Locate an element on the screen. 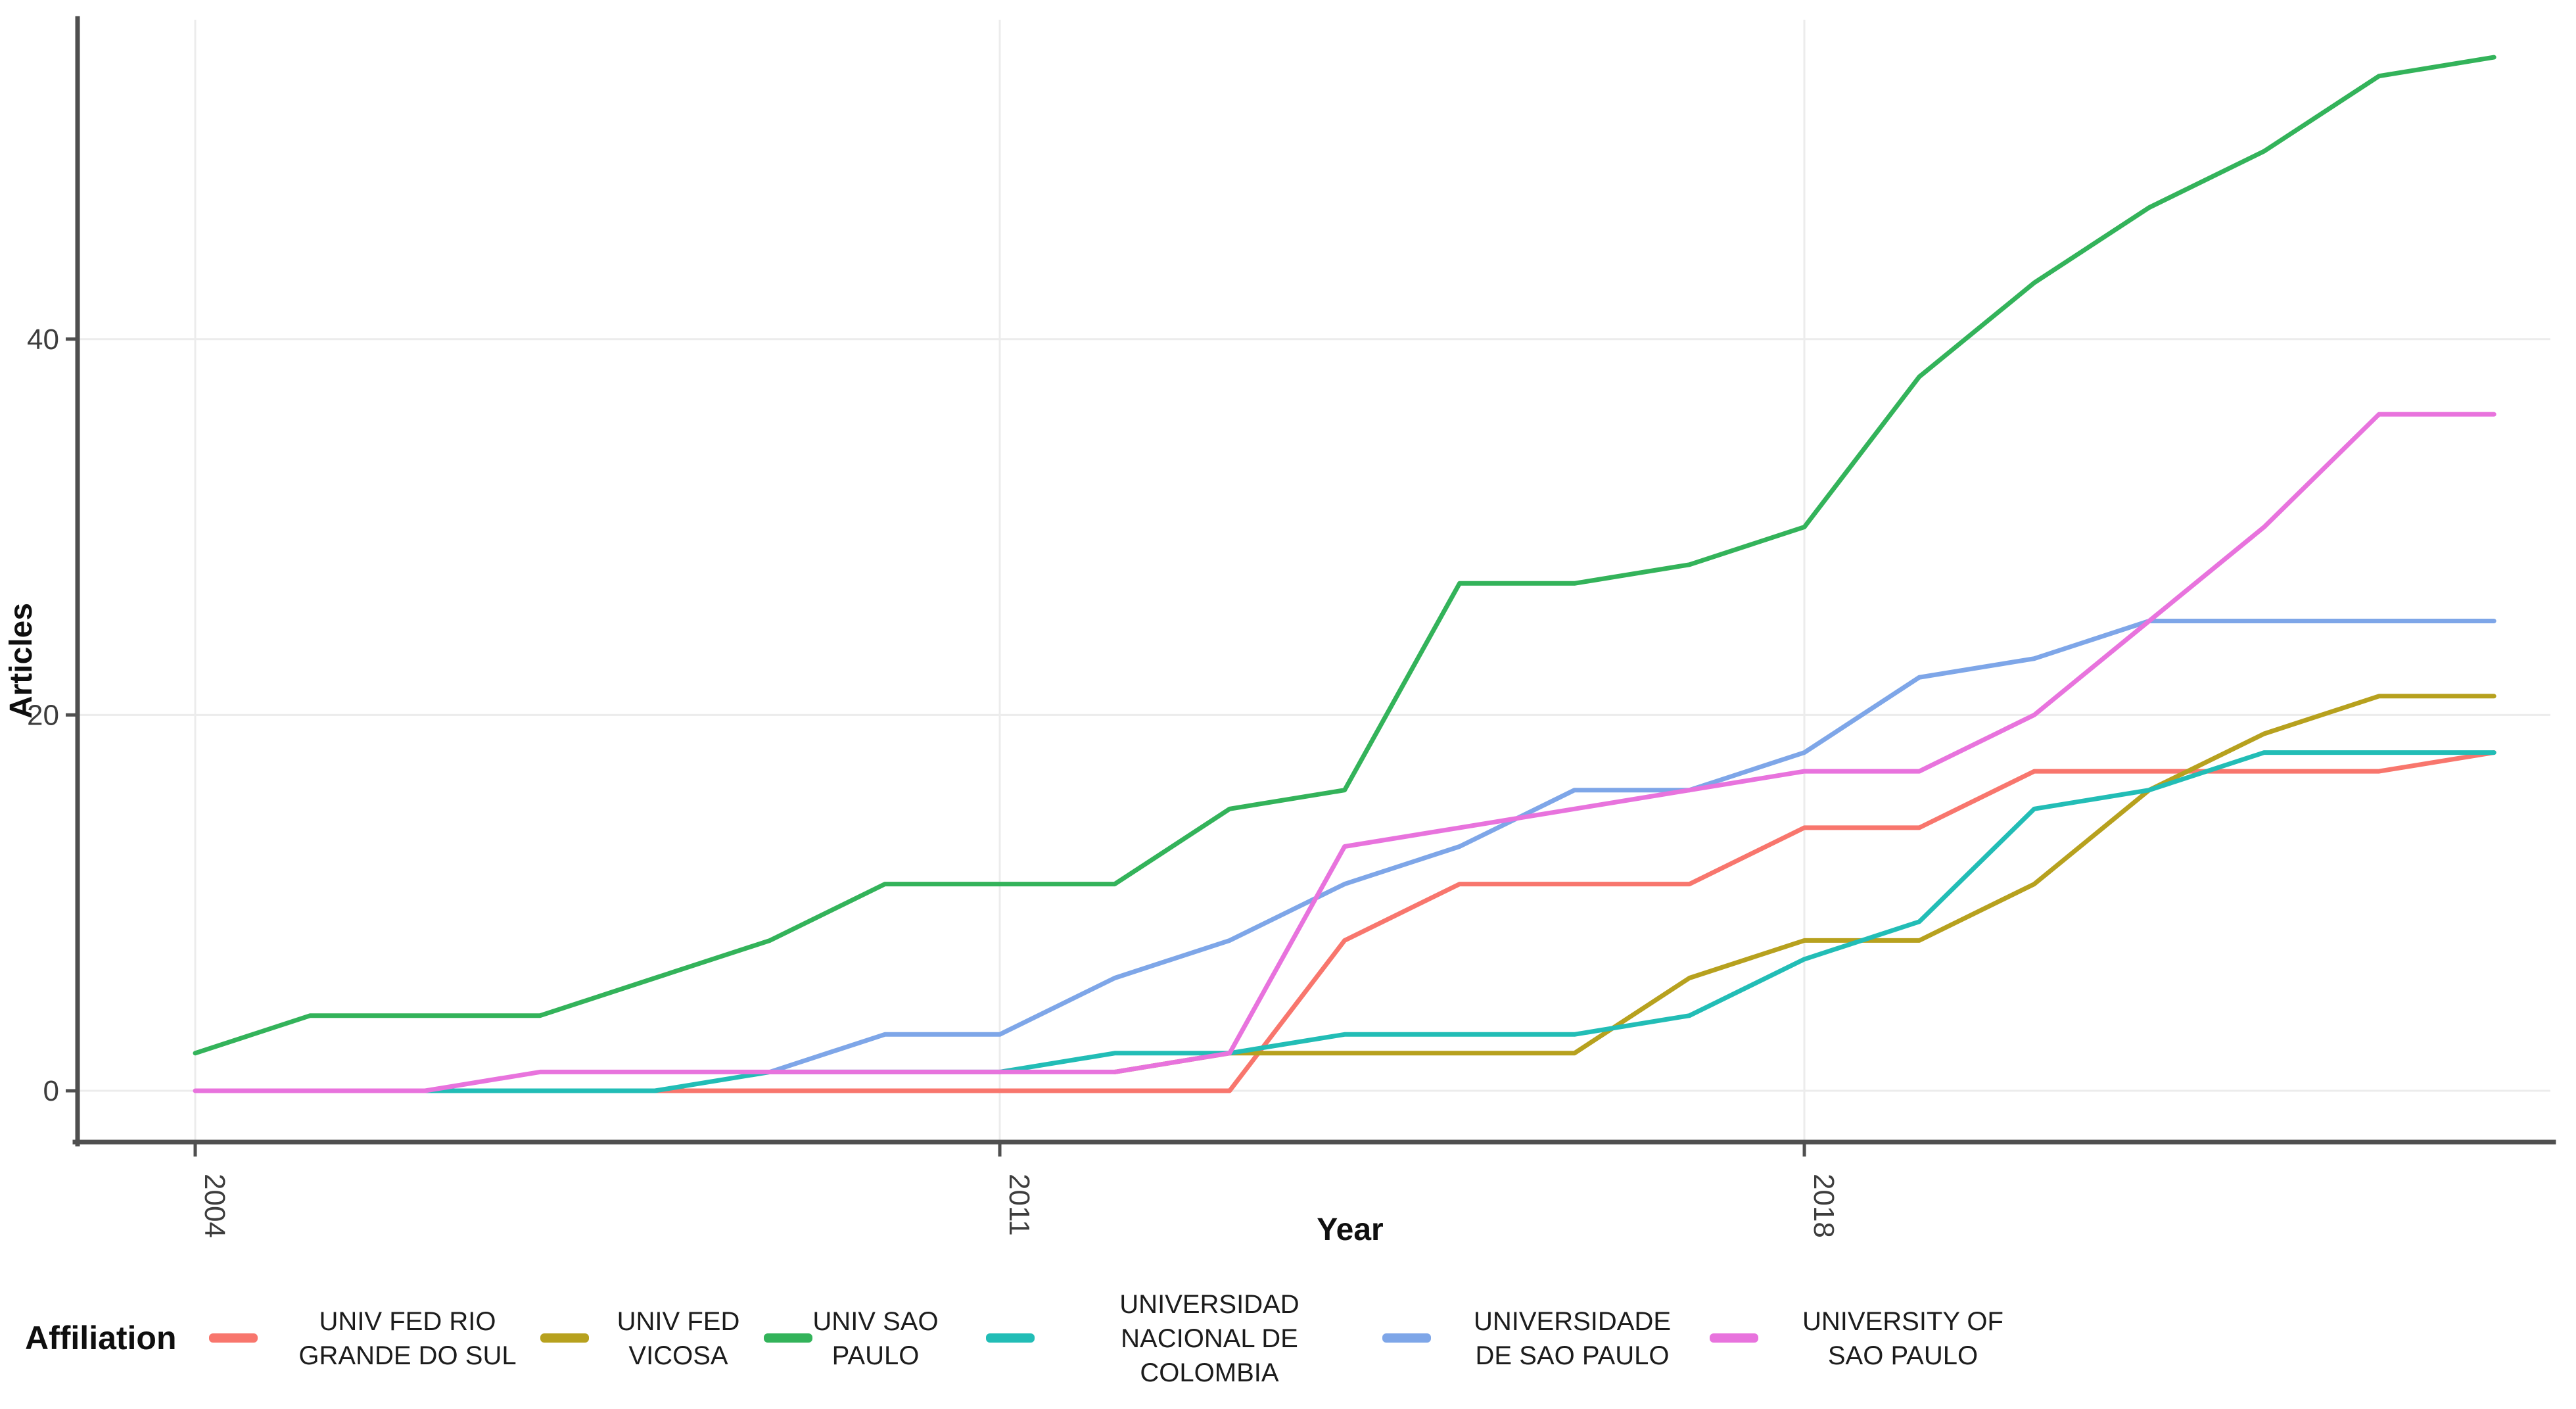  y-tick-label-0: 0 is located at coordinates (51, 1091).